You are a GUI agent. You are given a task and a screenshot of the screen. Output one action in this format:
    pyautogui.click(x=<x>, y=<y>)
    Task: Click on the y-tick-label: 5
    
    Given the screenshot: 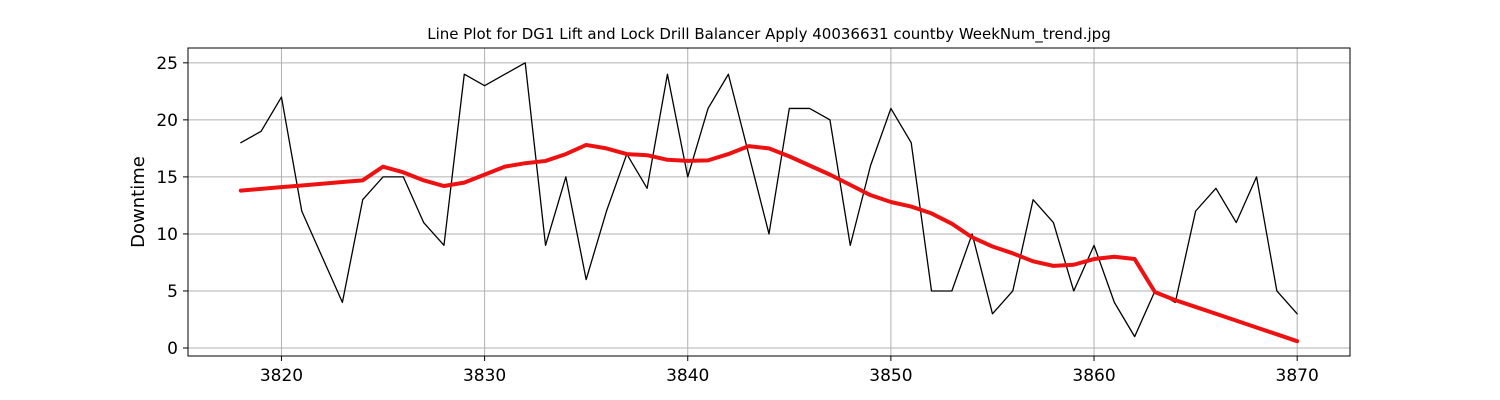 What is the action you would take?
    pyautogui.click(x=172, y=292)
    